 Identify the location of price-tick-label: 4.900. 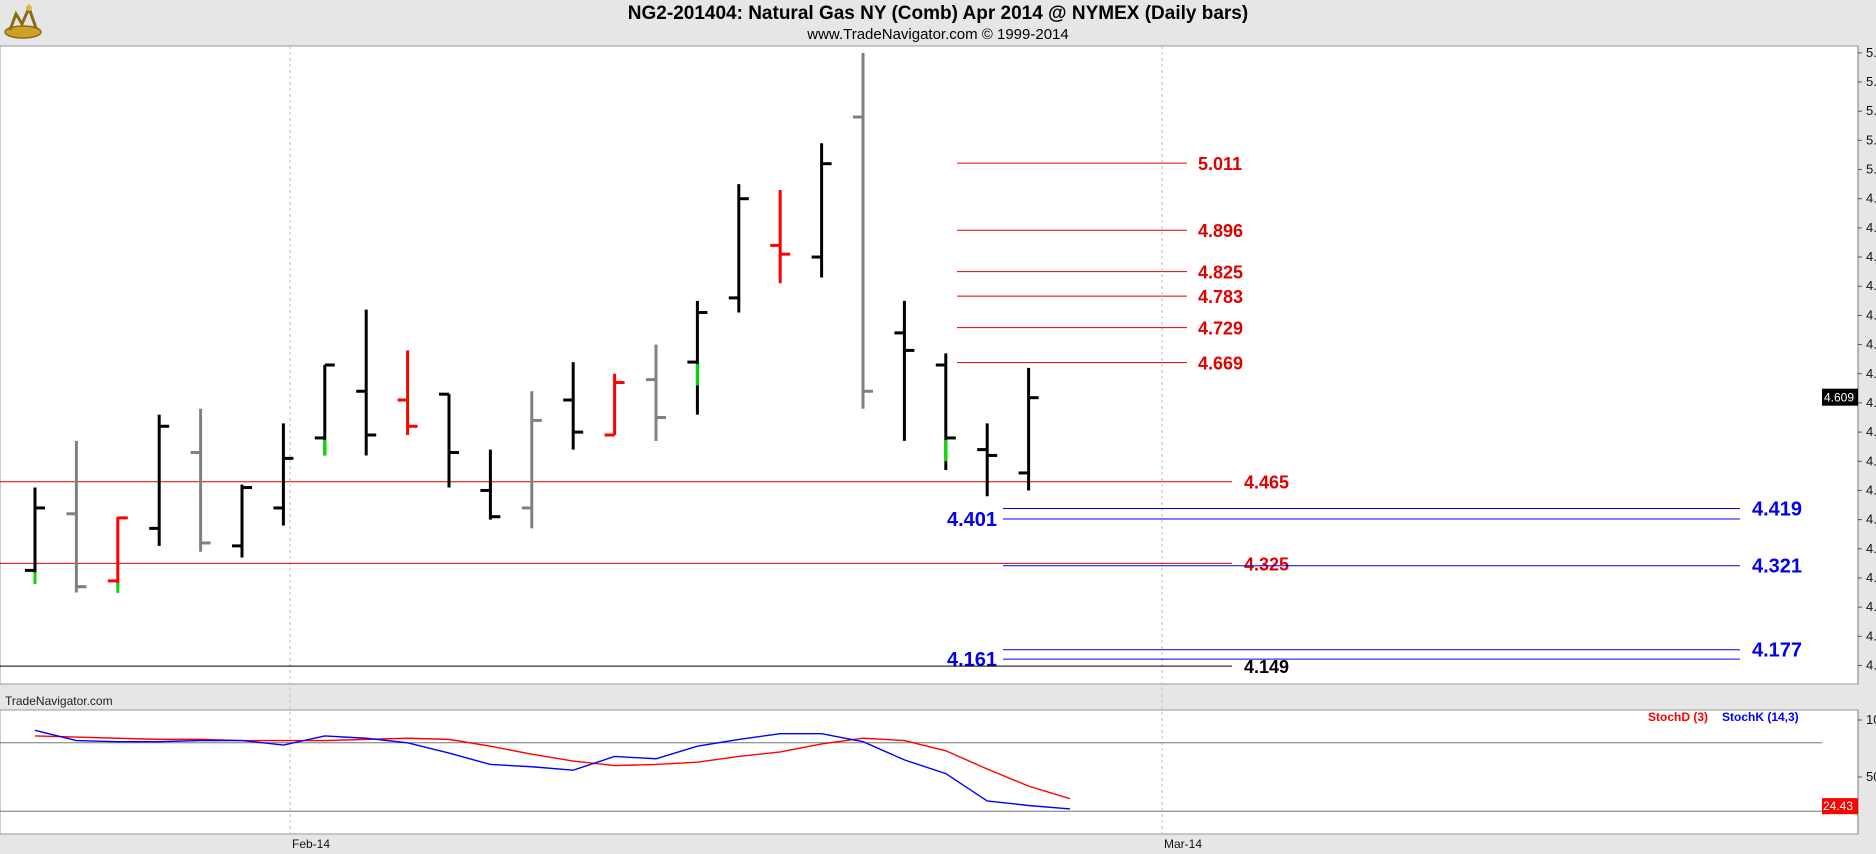
(1871, 227).